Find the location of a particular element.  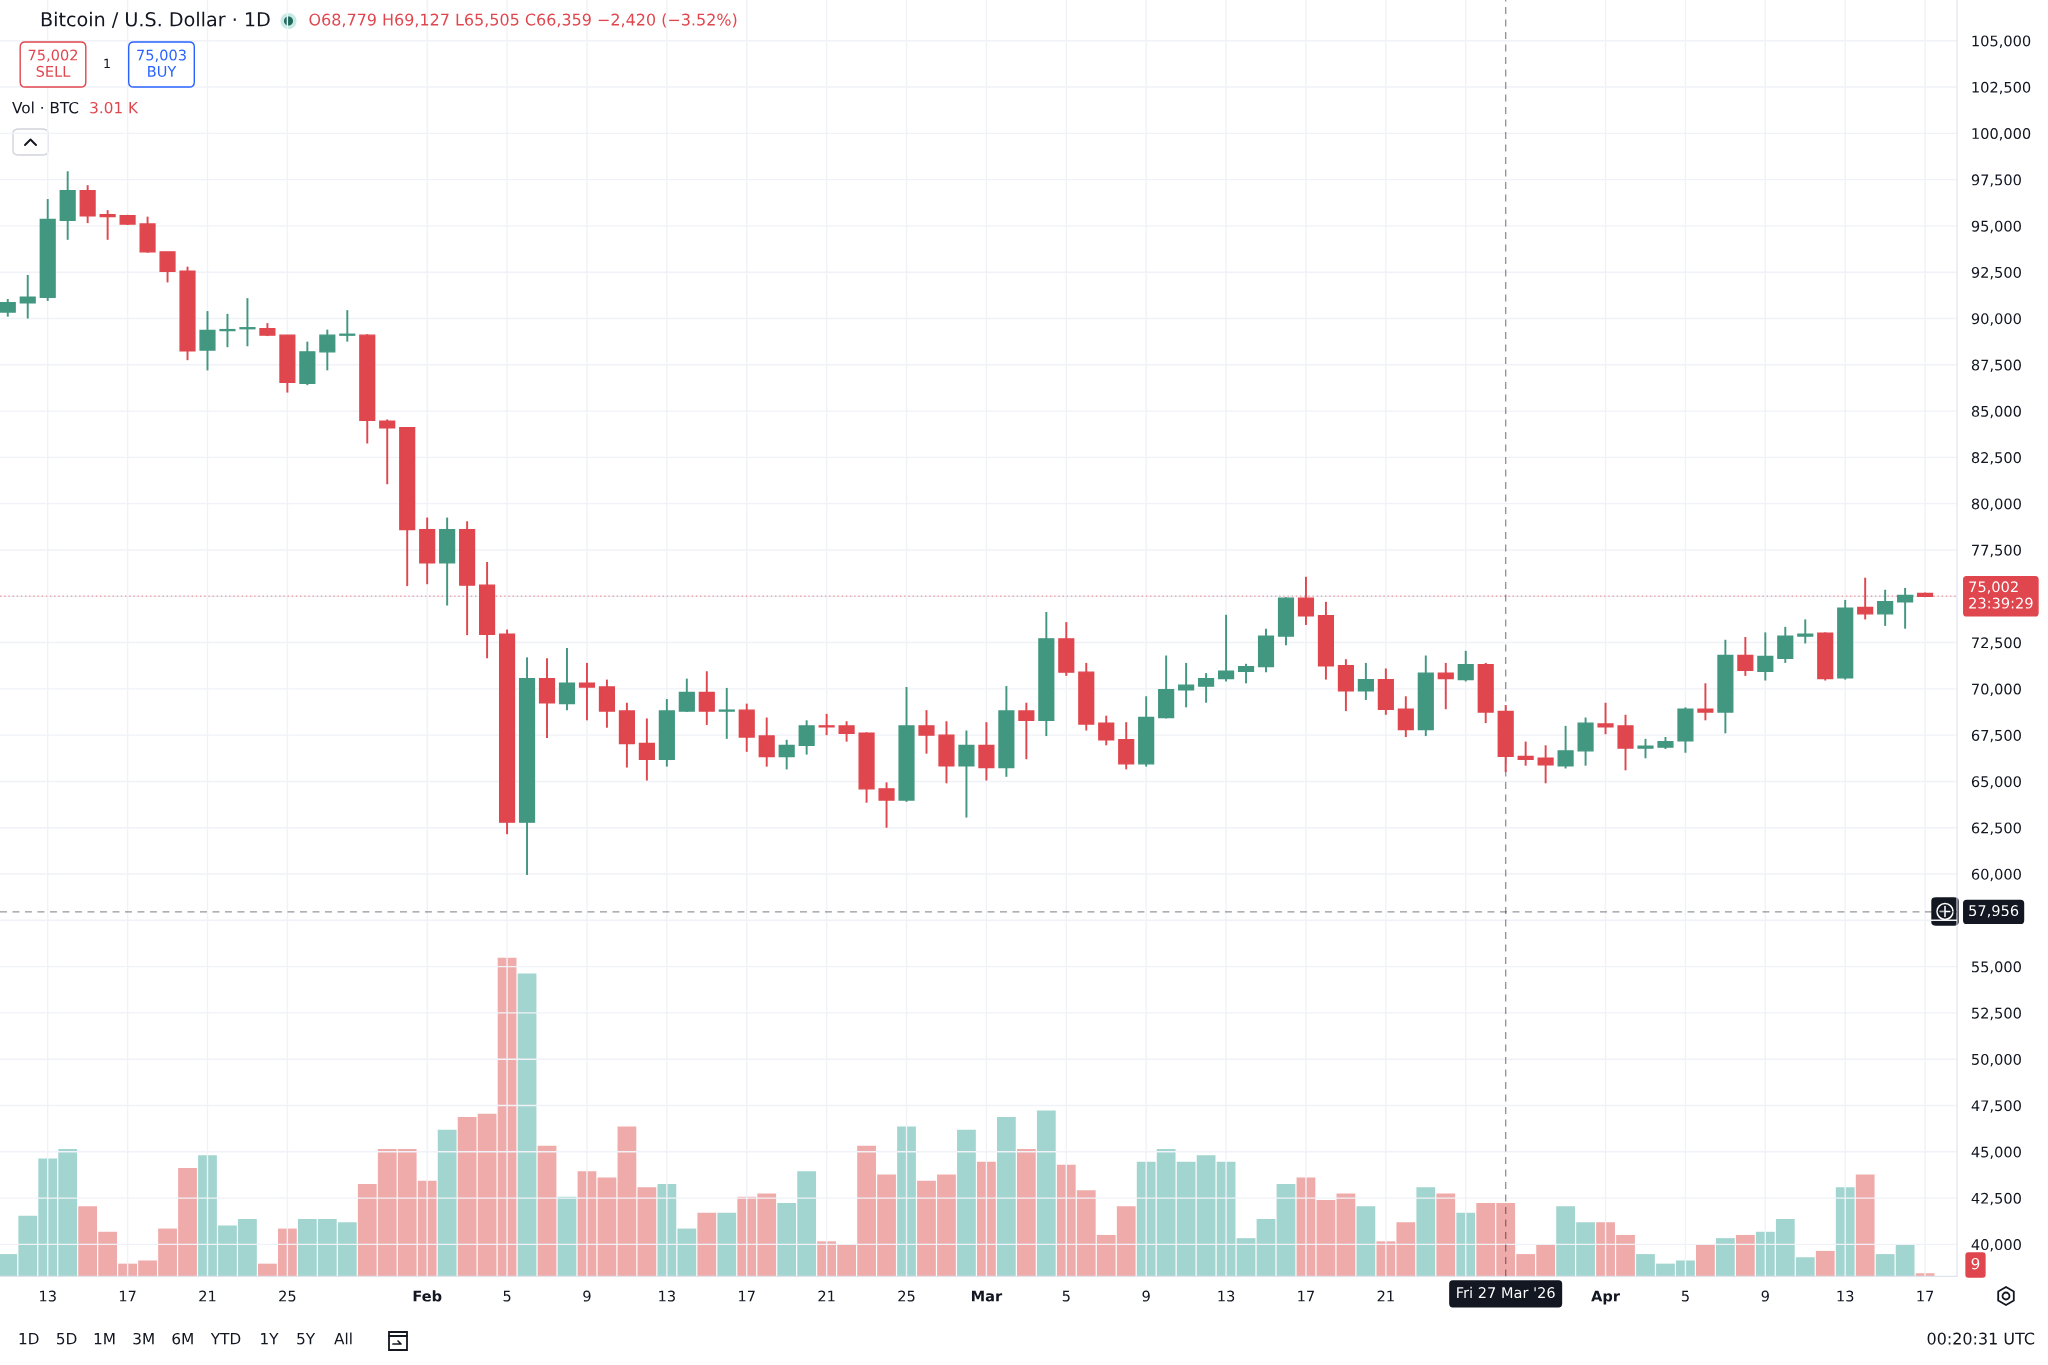

y-tick-label: 100,000 is located at coordinates (2001, 134).